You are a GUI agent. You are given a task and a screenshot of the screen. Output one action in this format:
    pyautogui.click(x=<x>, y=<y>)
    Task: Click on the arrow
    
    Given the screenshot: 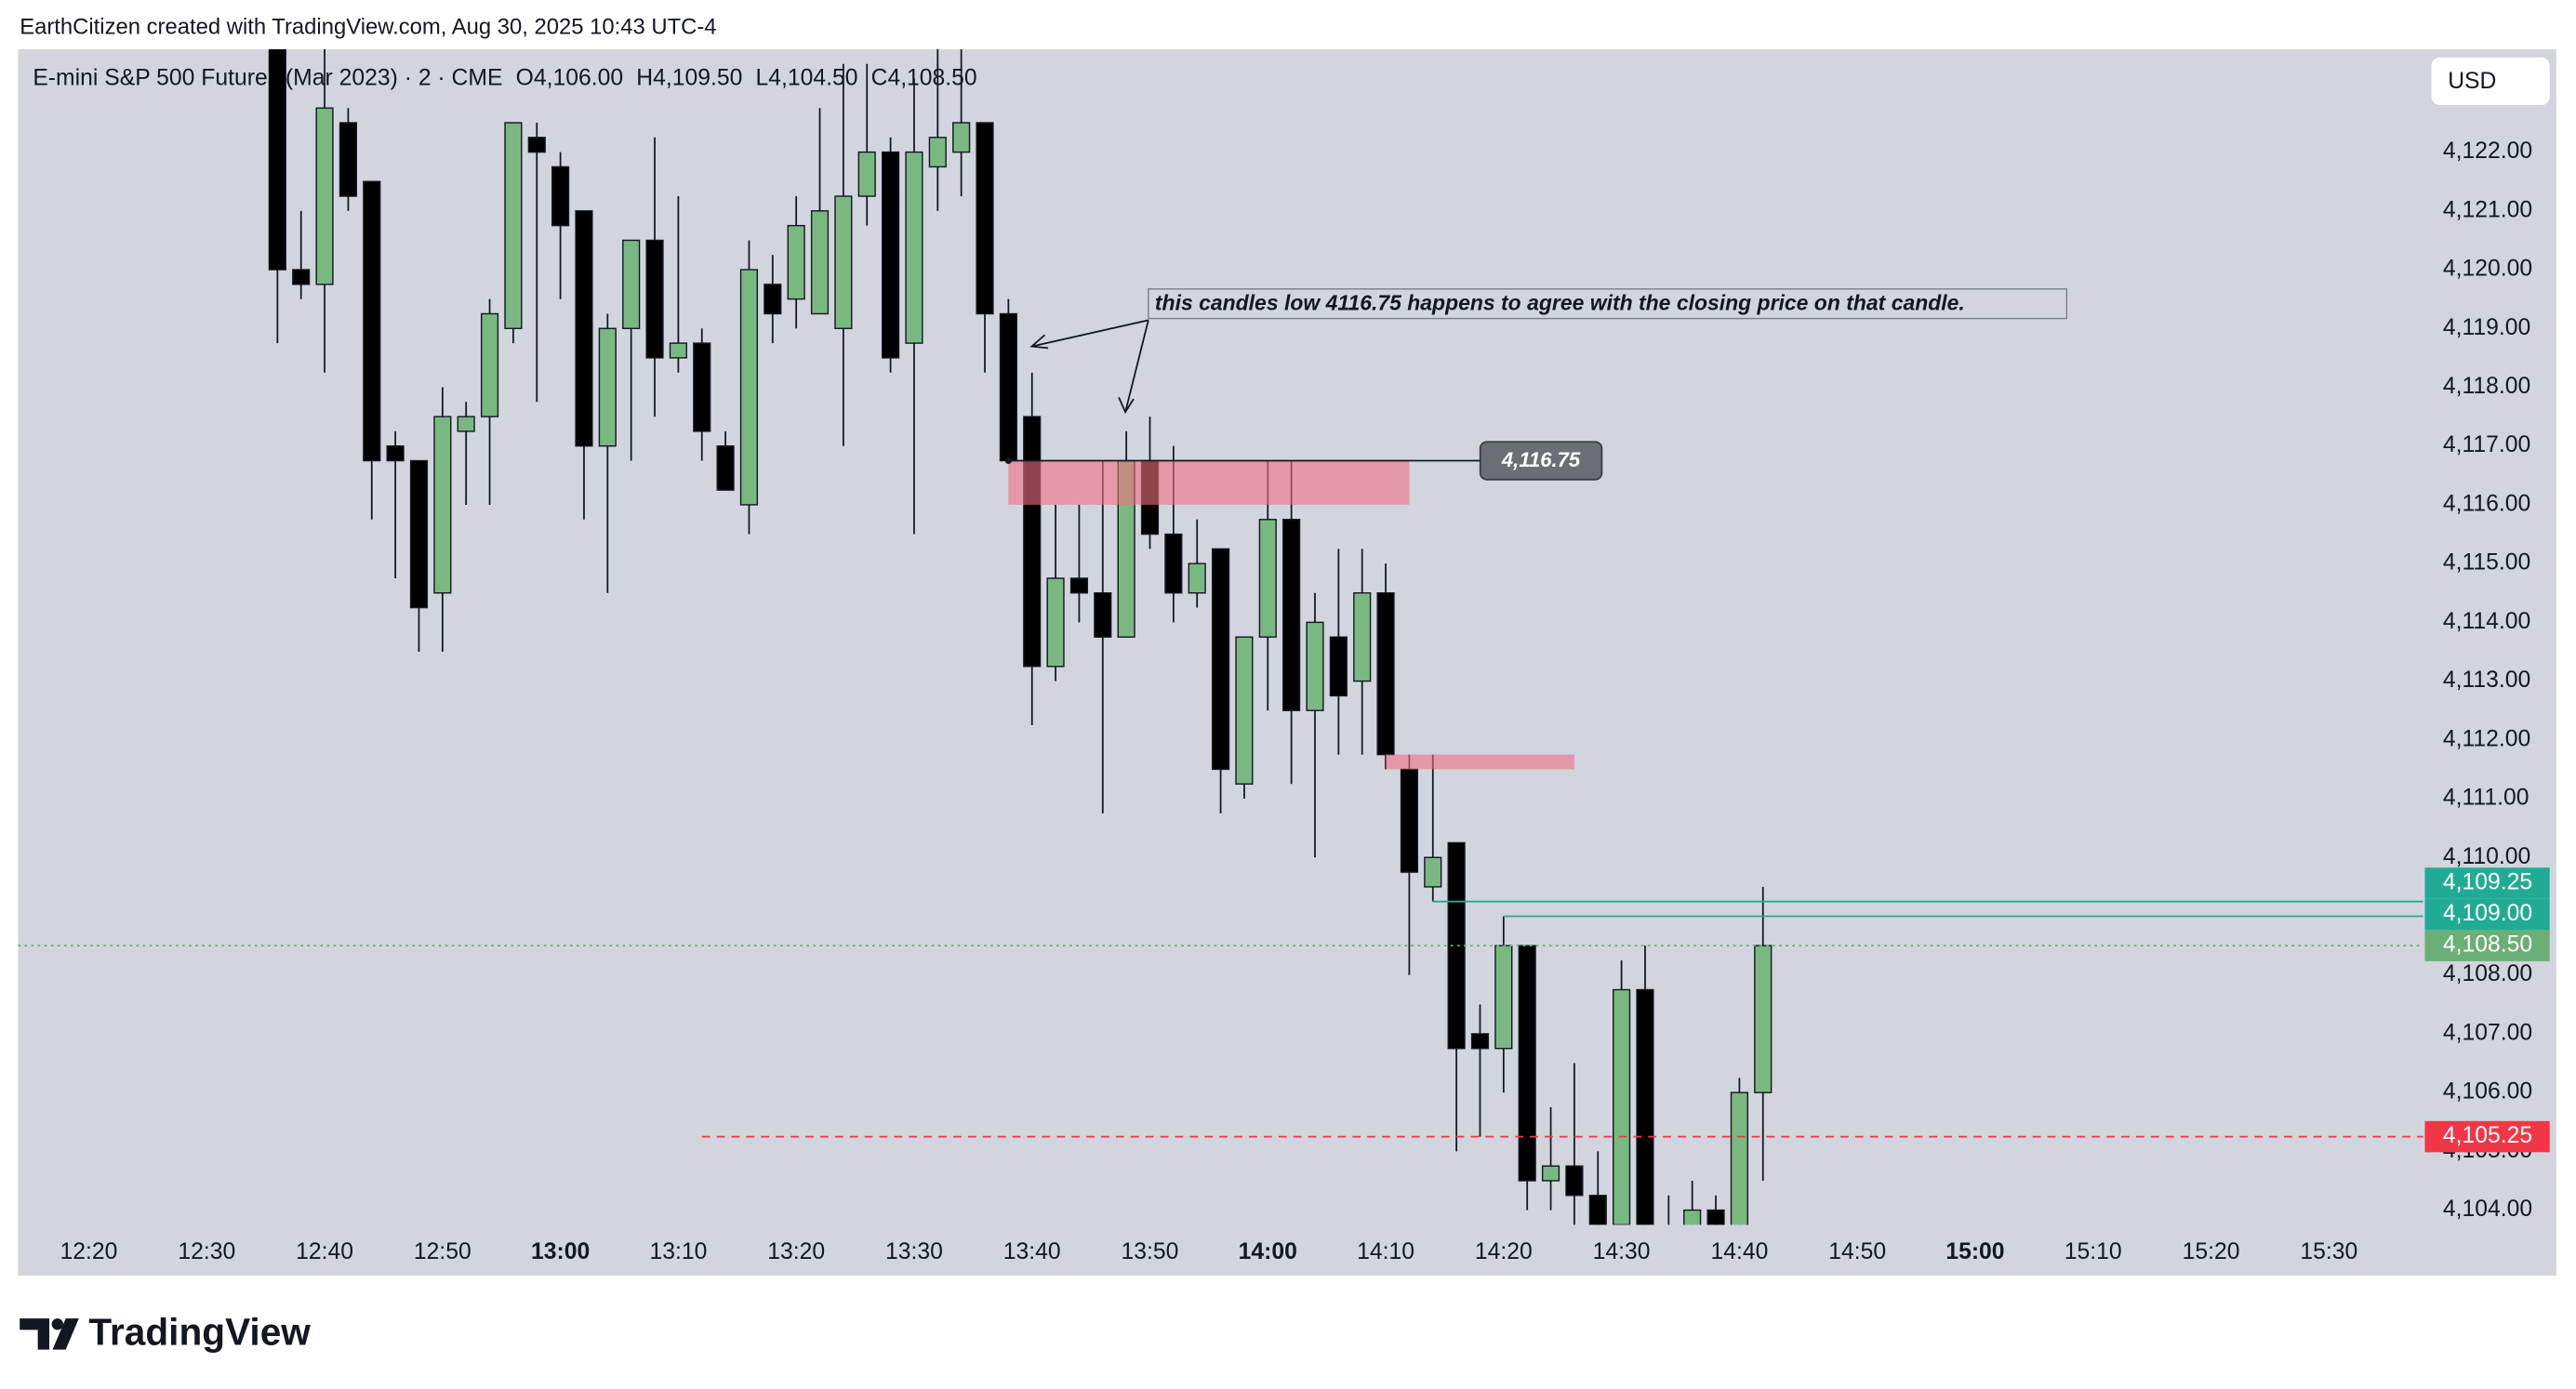 What is the action you would take?
    pyautogui.click(x=1136, y=366)
    